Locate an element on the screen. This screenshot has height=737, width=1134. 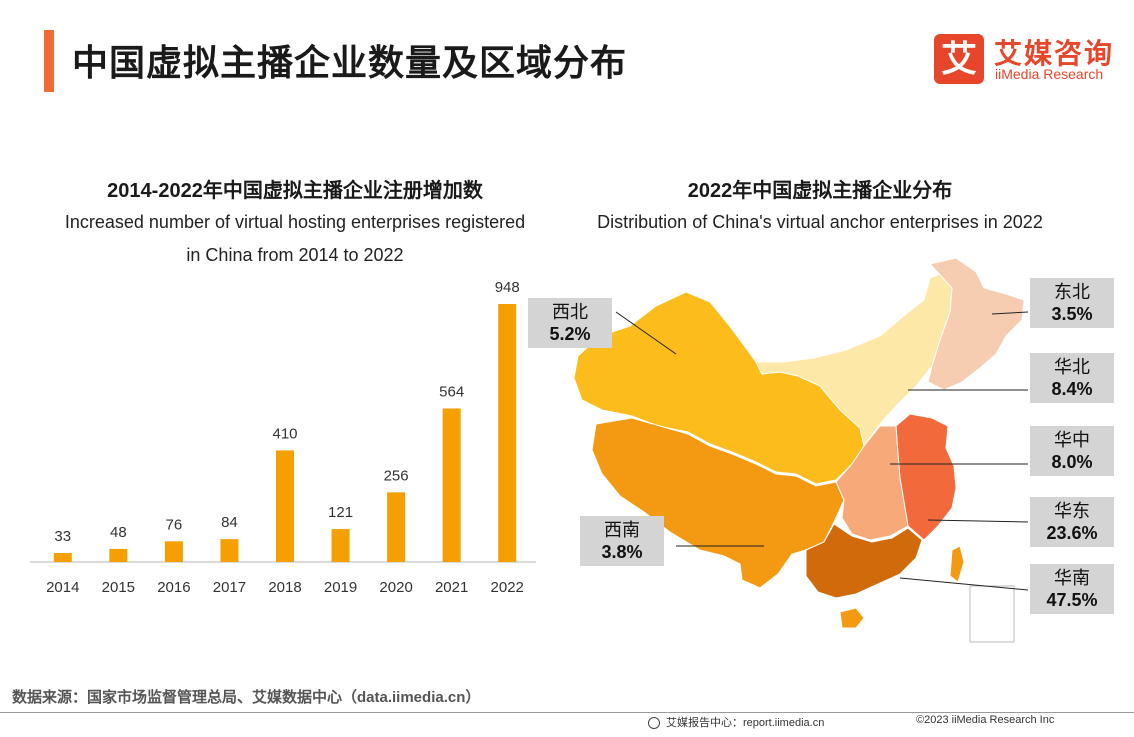
x-tick-label-2018: 2018 is located at coordinates (284, 587).